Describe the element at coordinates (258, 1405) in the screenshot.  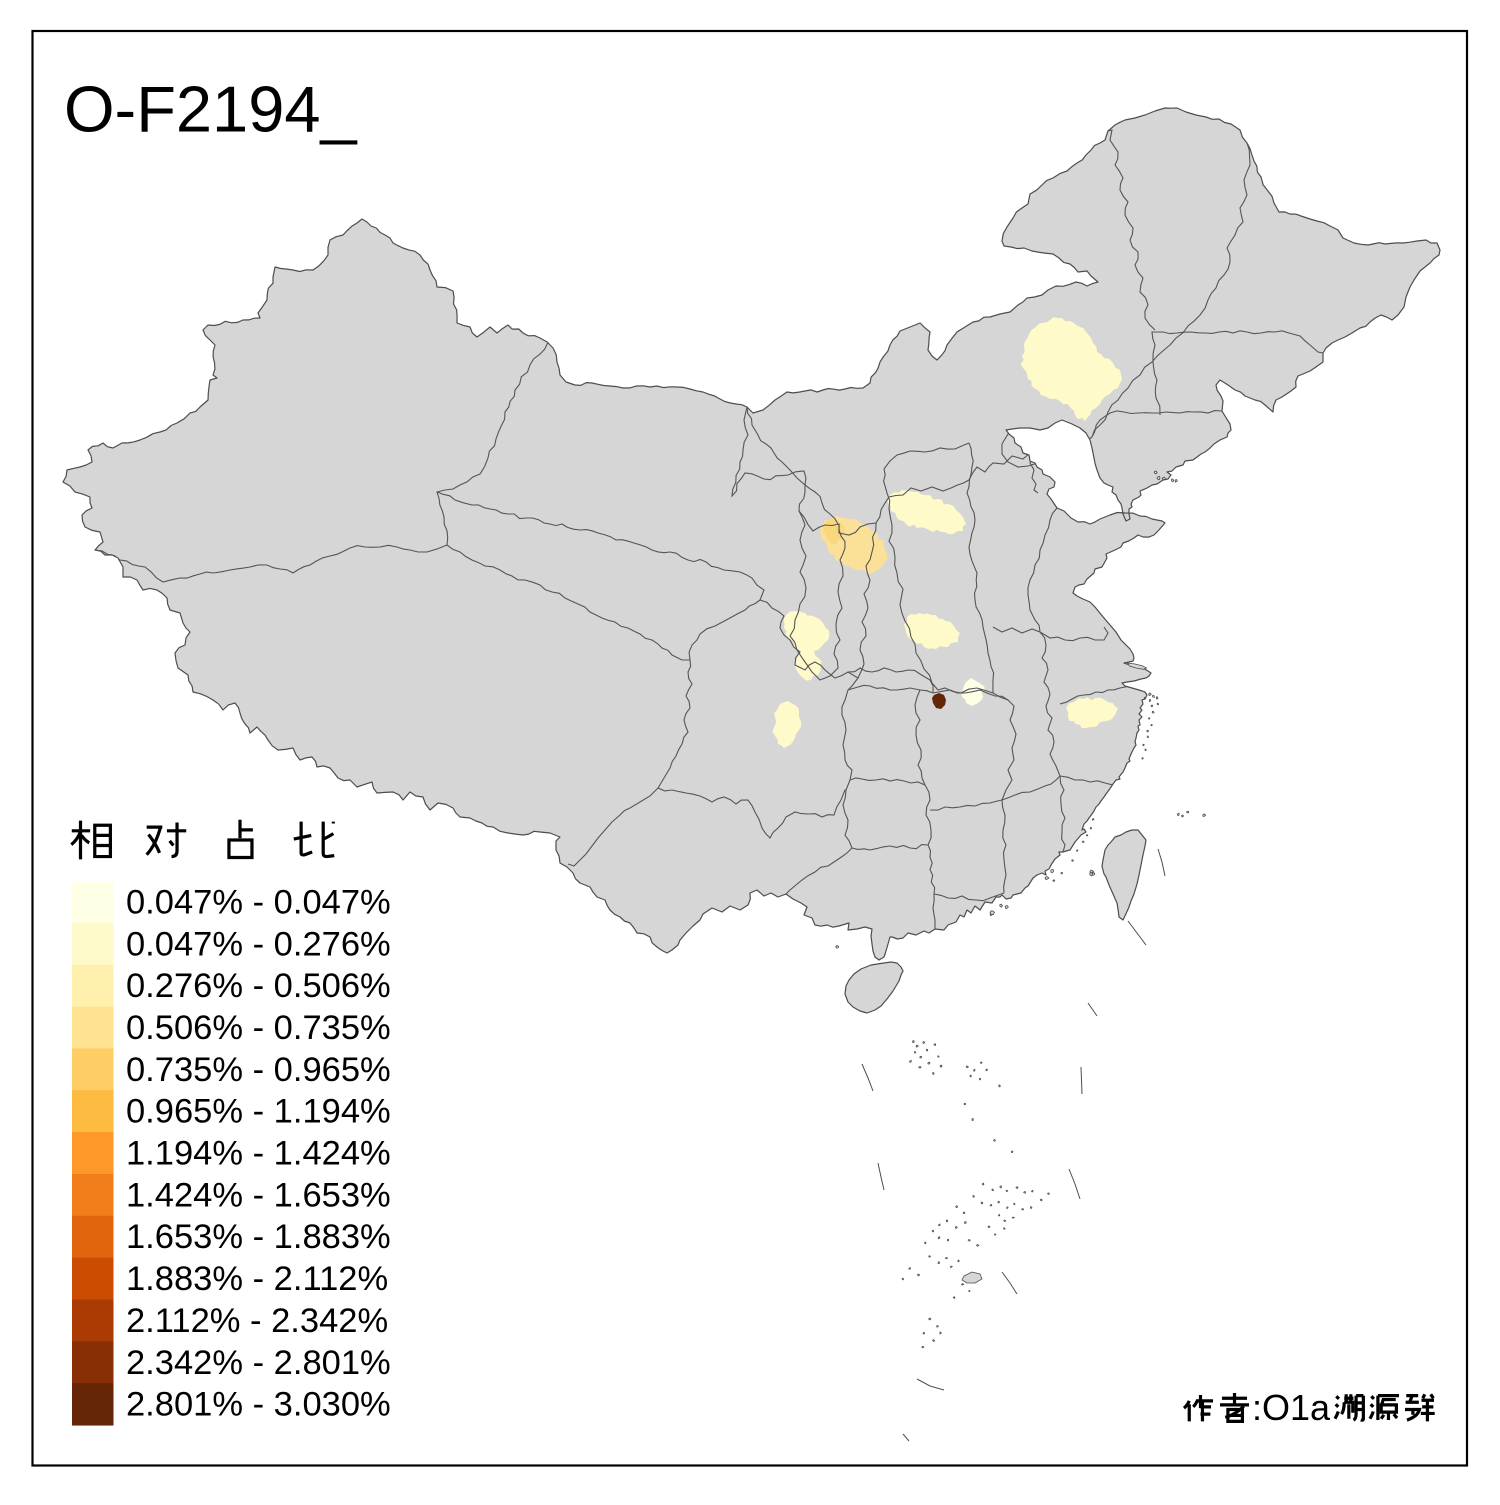
I see `svg-text: 2.801% - 3.030%` at that location.